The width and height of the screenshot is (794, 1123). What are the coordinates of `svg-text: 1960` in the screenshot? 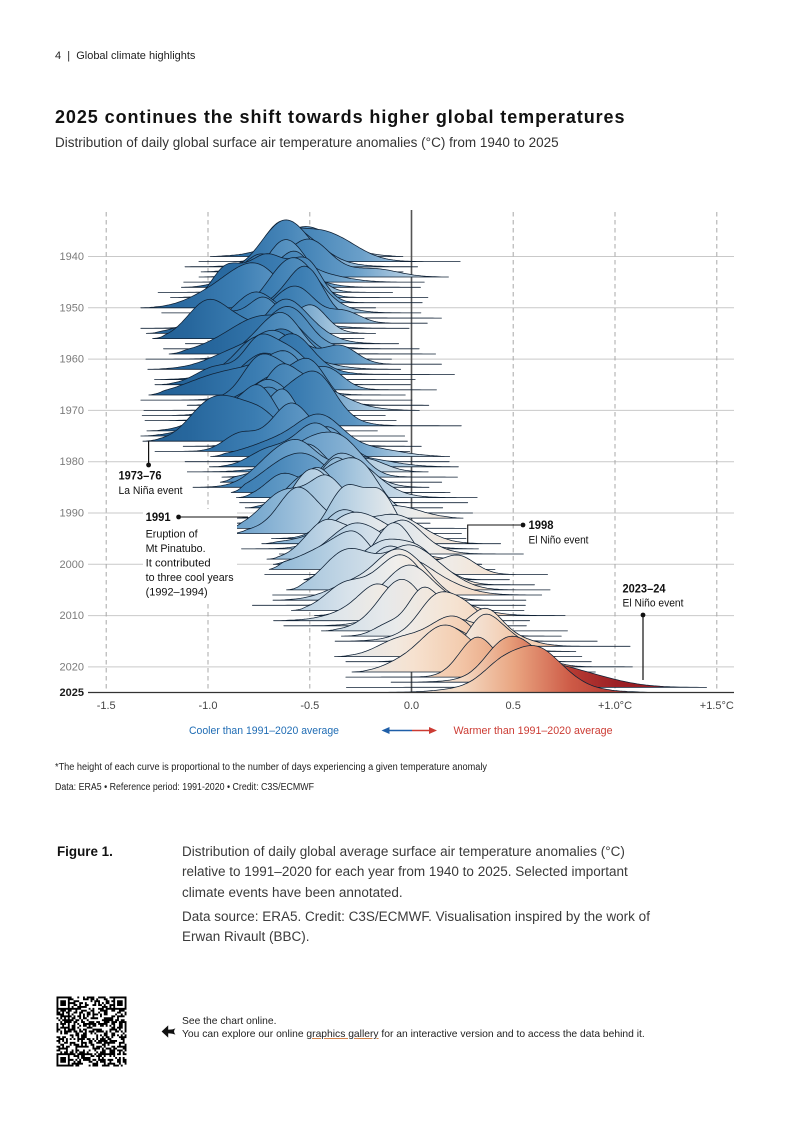 It's located at (72, 360).